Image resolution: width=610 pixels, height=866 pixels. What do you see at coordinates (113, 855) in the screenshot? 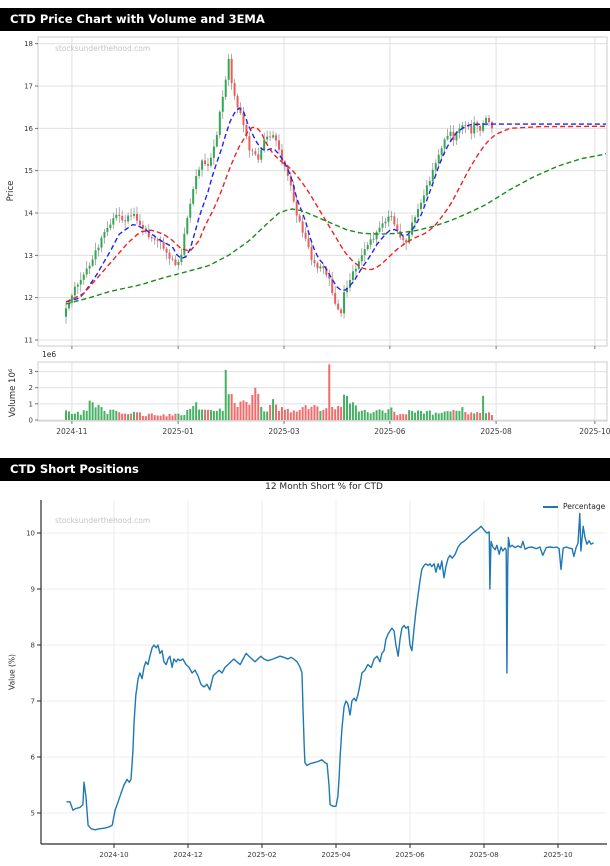
I see `svg-text: 2024-10` at bounding box center [113, 855].